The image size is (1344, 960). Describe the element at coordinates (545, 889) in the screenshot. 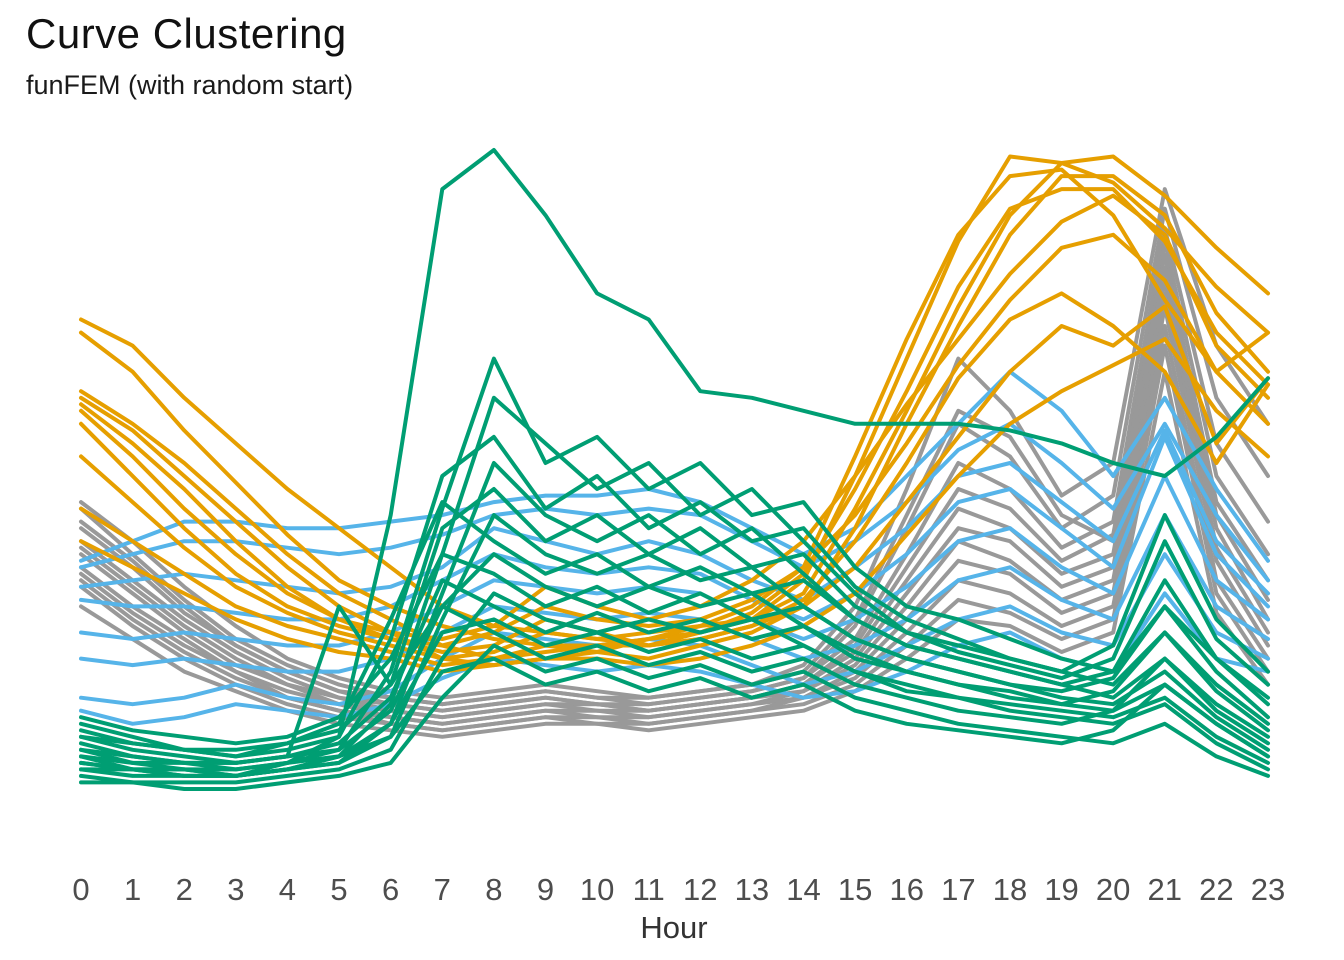

I see `x-tick-label: 9` at that location.